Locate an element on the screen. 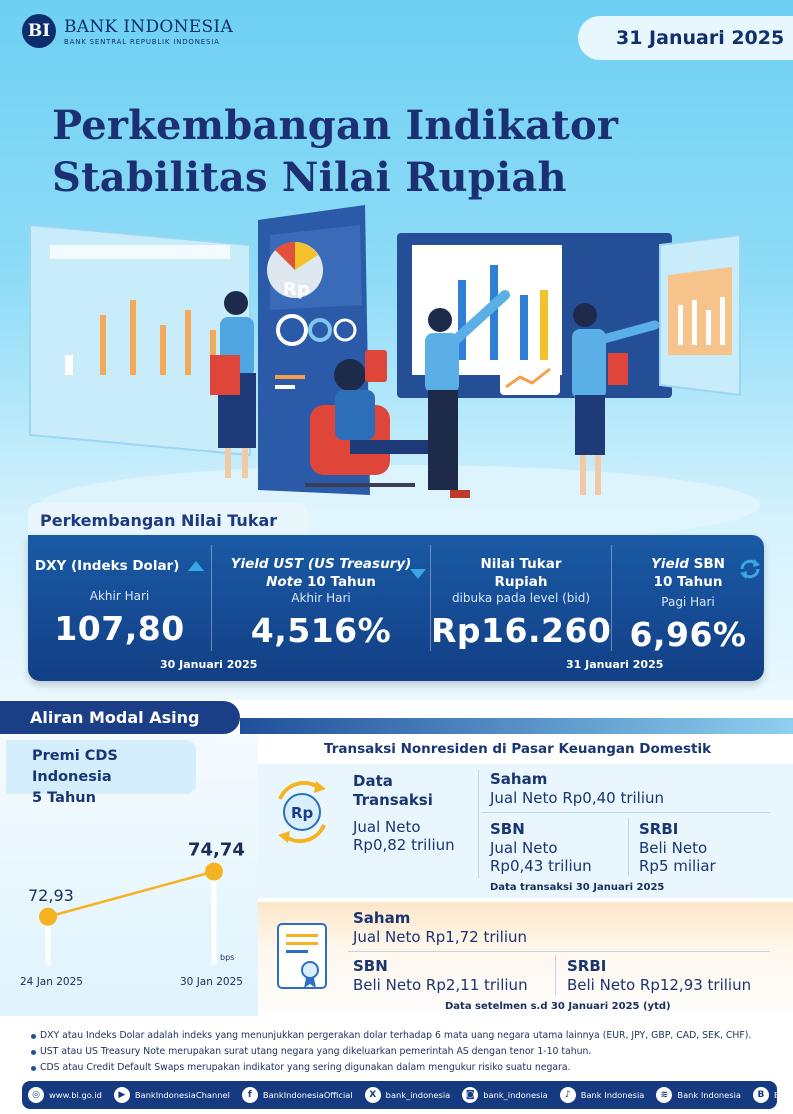  exchange-date-right: 31 Januari 2025 is located at coordinates (615, 664).